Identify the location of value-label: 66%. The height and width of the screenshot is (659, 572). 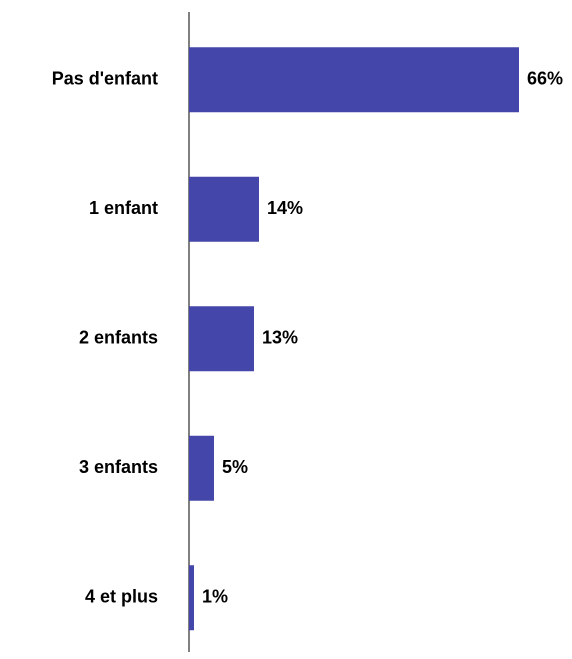
(545, 79).